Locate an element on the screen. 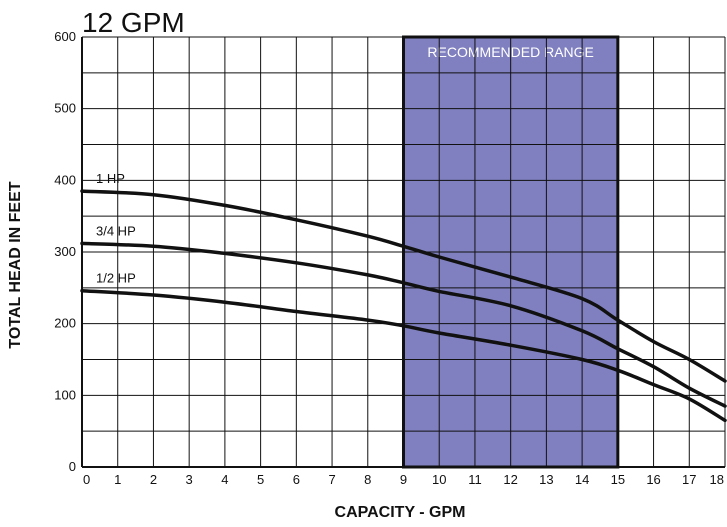  x-tick-label: 15 is located at coordinates (618, 479).